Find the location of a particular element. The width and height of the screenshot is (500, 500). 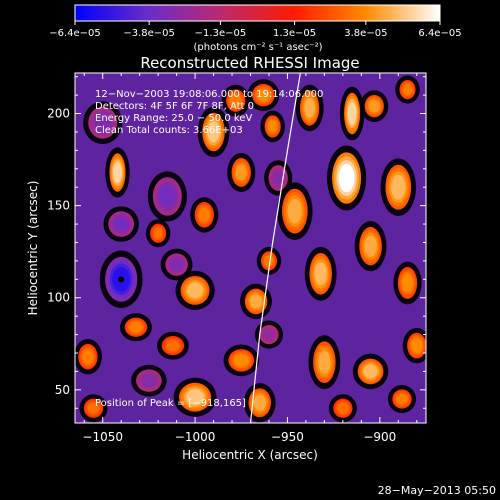

info-line: Detectors: 4F 5F 6F 7F 8F, Att 0 is located at coordinates (174, 106).